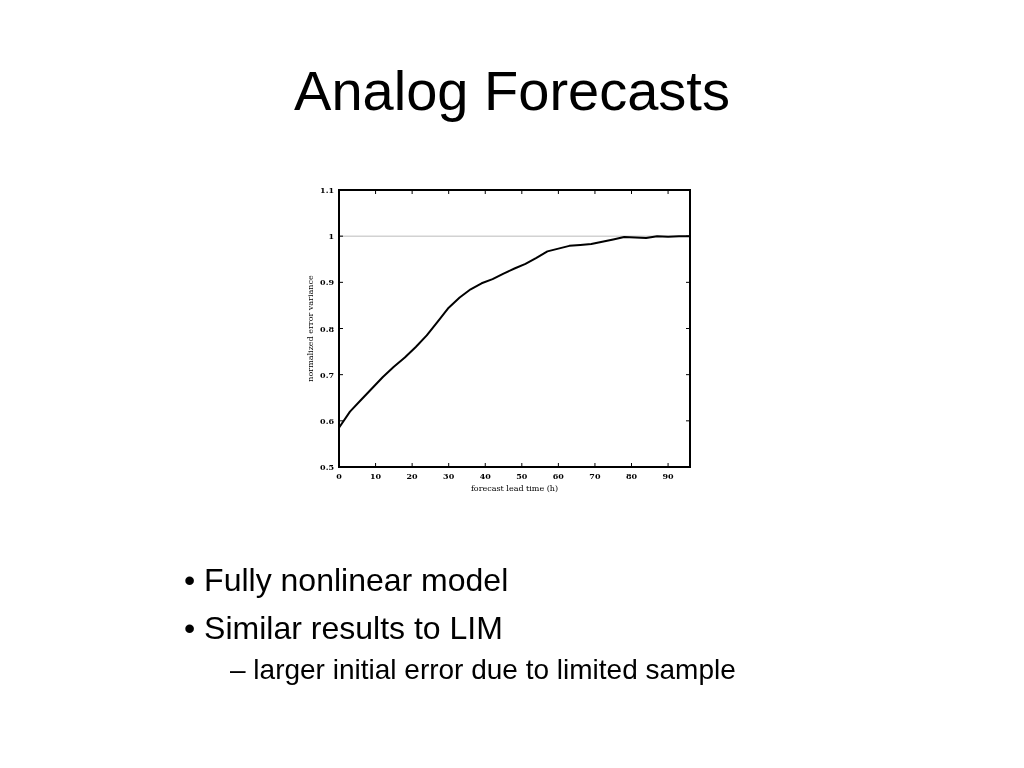 The height and width of the screenshot is (768, 1024). What do you see at coordinates (449, 476) in the screenshot?
I see `x-tick-label: 30` at bounding box center [449, 476].